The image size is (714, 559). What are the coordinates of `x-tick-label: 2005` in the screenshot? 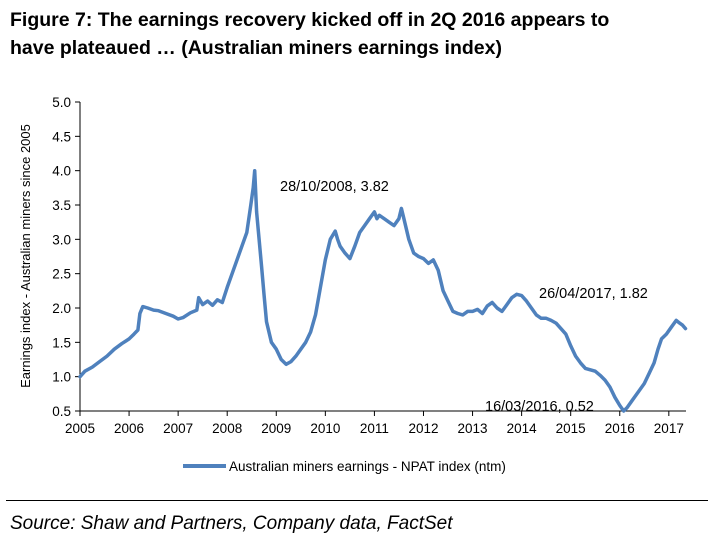 It's located at (80, 428).